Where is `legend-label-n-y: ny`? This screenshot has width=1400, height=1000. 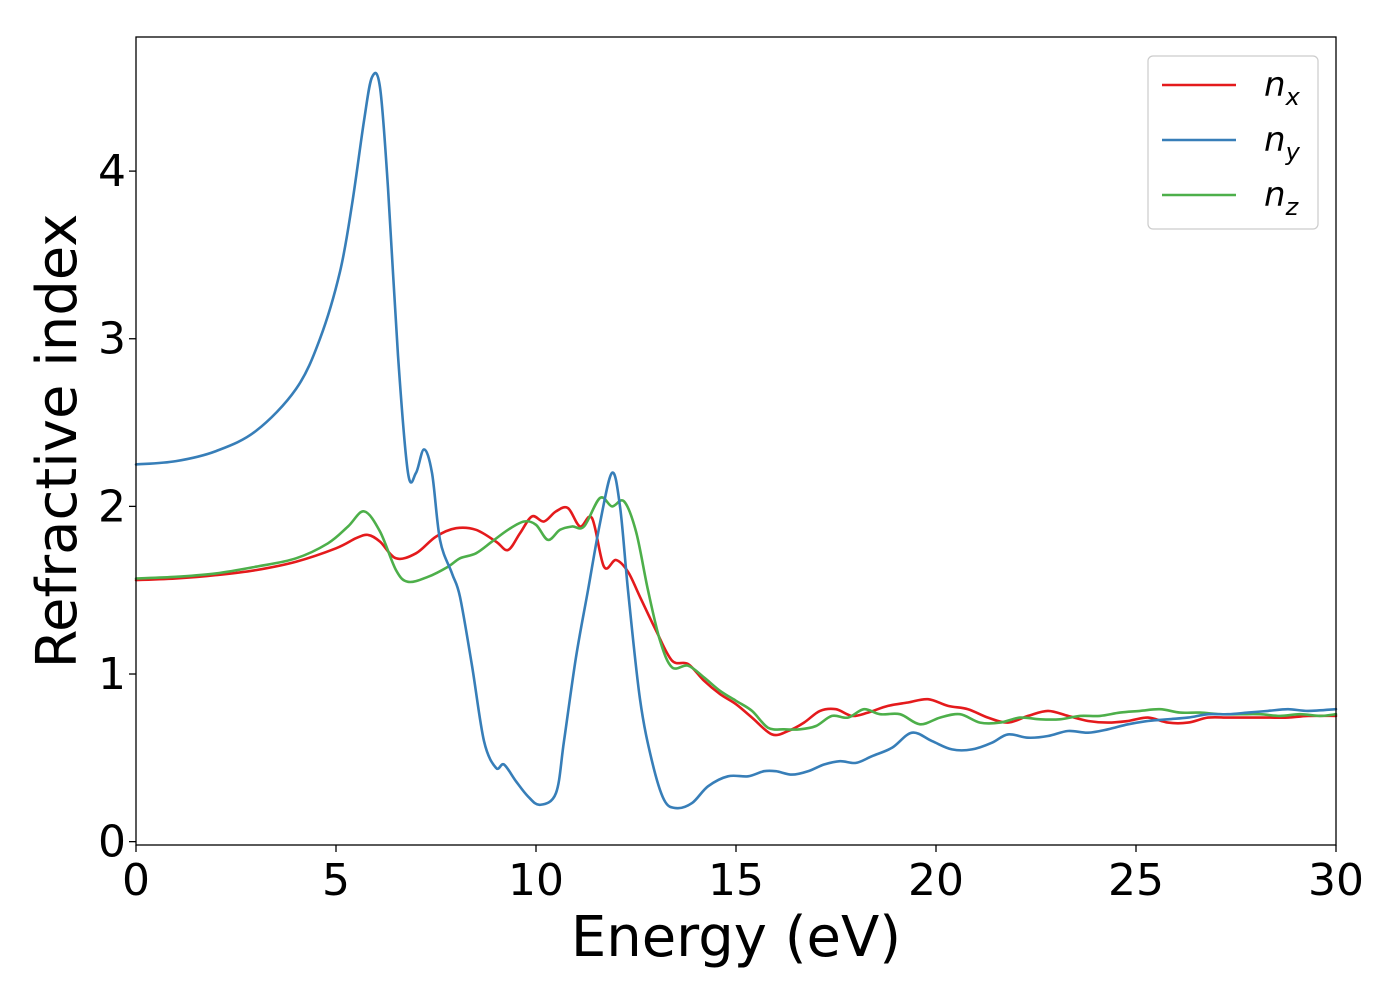
legend-label-n-y: ny is located at coordinates (1282, 143).